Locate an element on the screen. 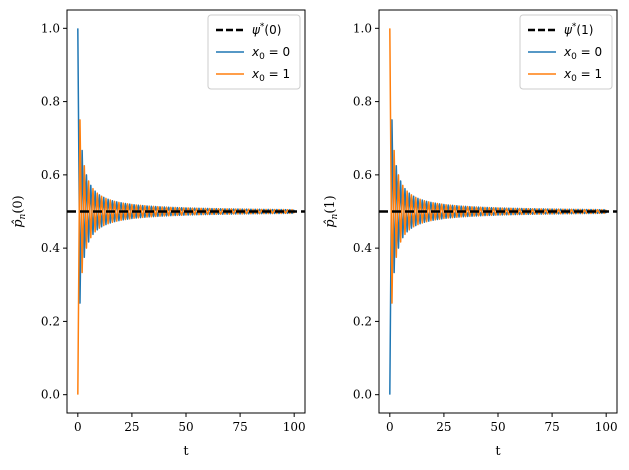 This screenshot has height=470, width=629. y-axis-label: p̂n(1) is located at coordinates (331, 211).